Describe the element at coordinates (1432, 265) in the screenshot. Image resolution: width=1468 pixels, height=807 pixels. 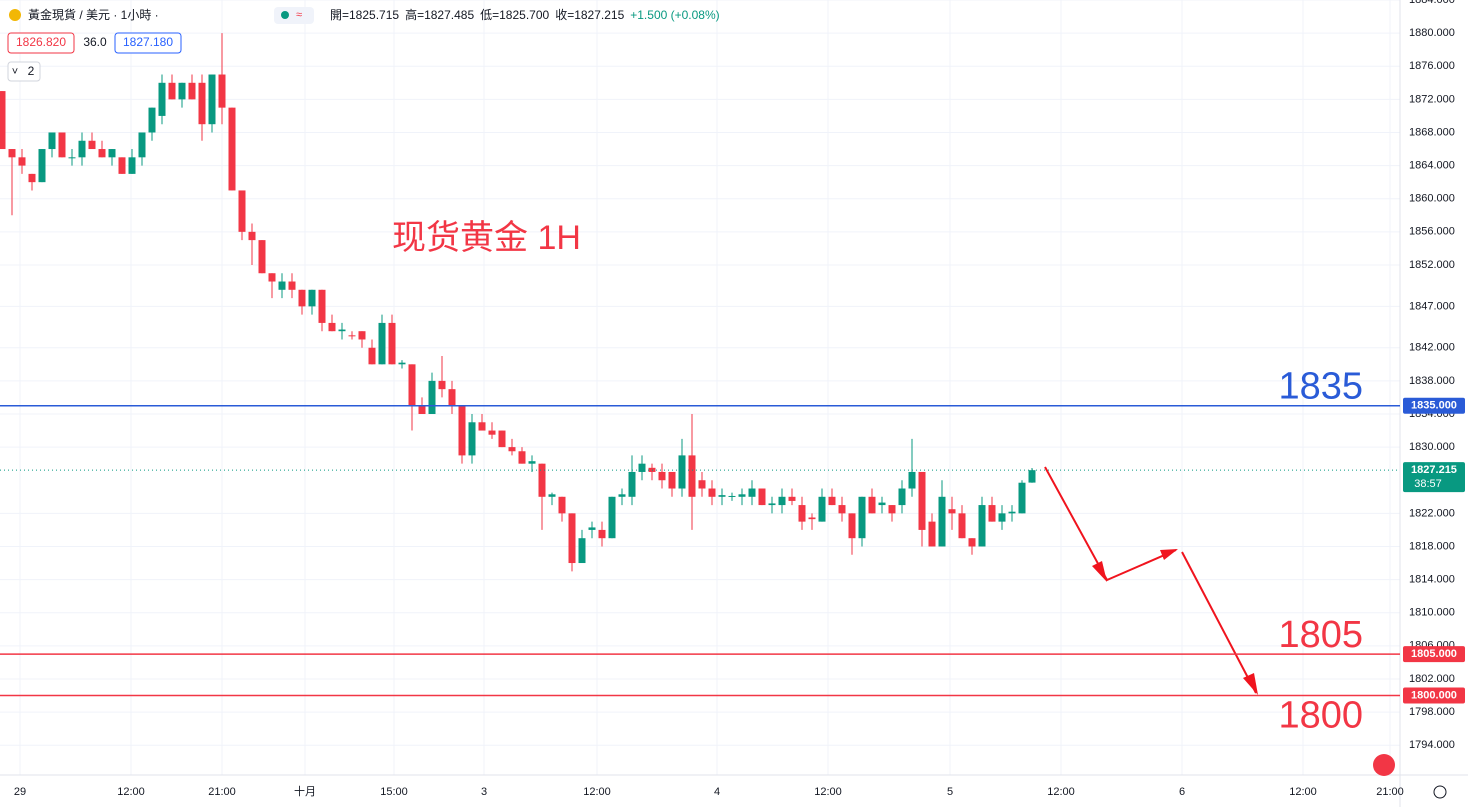
I see `y-tick-label: 1852.000` at that location.